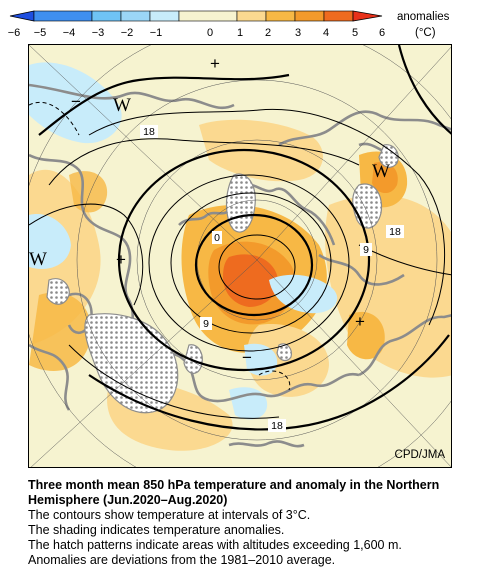 The height and width of the screenshot is (570, 480). I want to click on tick-label: 3, so click(298, 33).